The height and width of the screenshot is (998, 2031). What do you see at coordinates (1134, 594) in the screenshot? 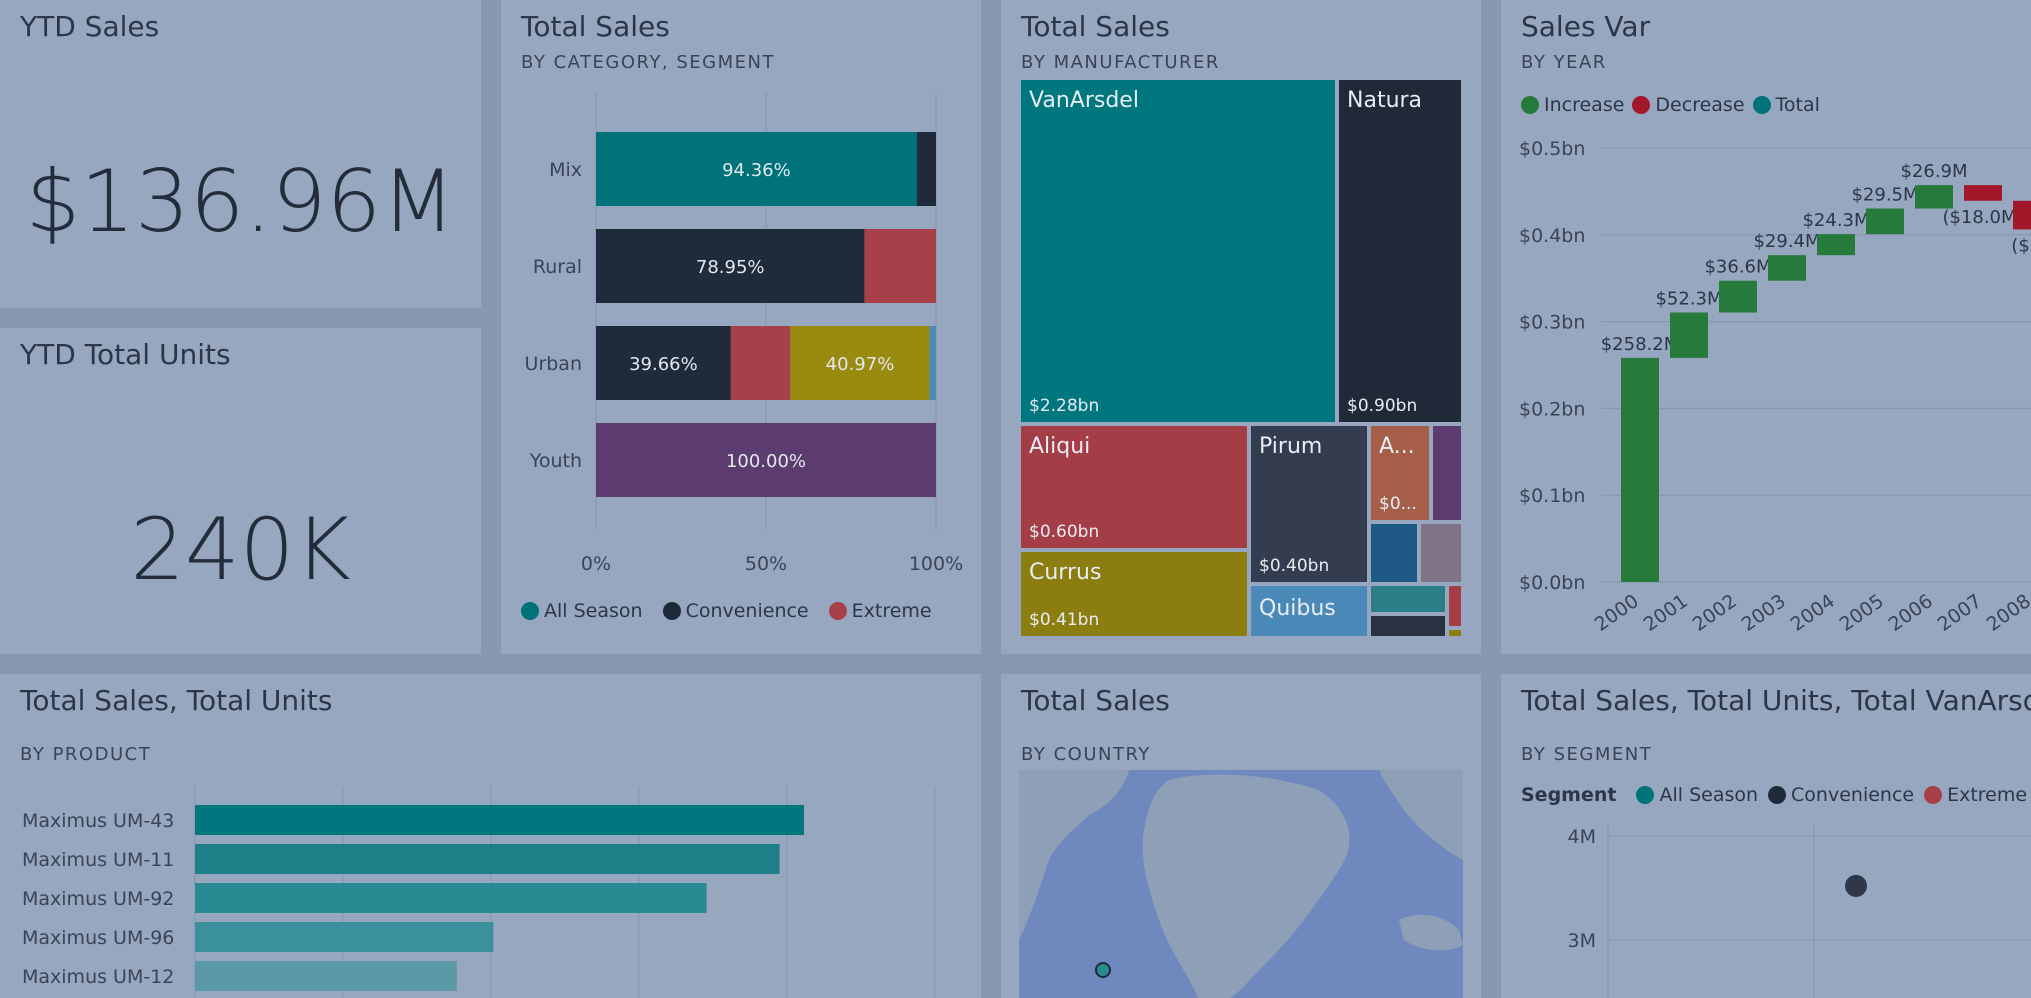
I see `treemap-cell-currus: Currus $0.41bn` at bounding box center [1134, 594].